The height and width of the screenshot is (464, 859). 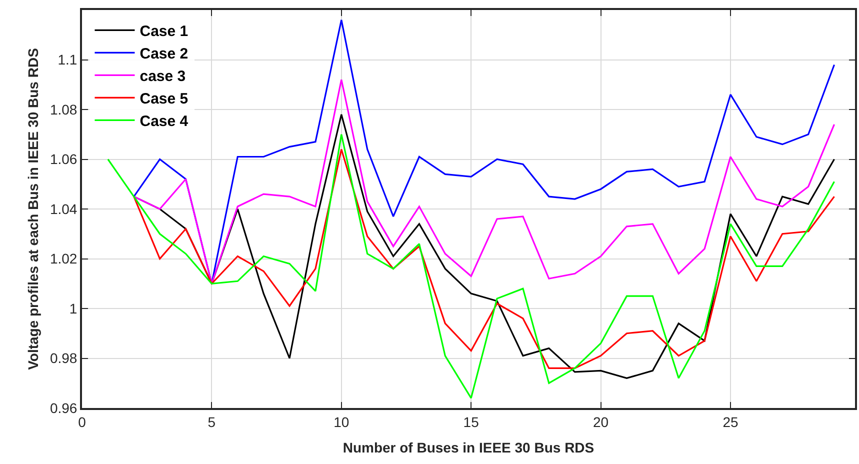 I want to click on y-tick-label: 0.98, so click(x=64, y=358).